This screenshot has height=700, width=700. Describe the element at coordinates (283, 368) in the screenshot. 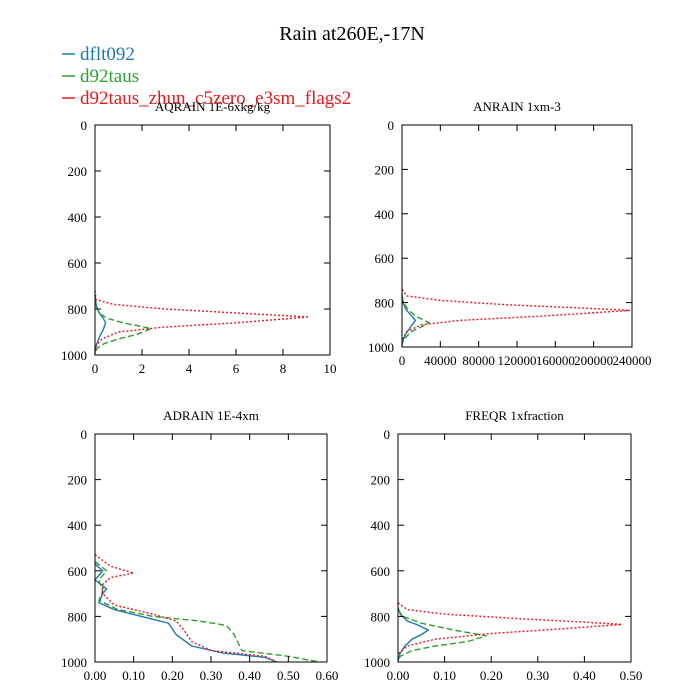

I see `x-tick-label: 8` at that location.